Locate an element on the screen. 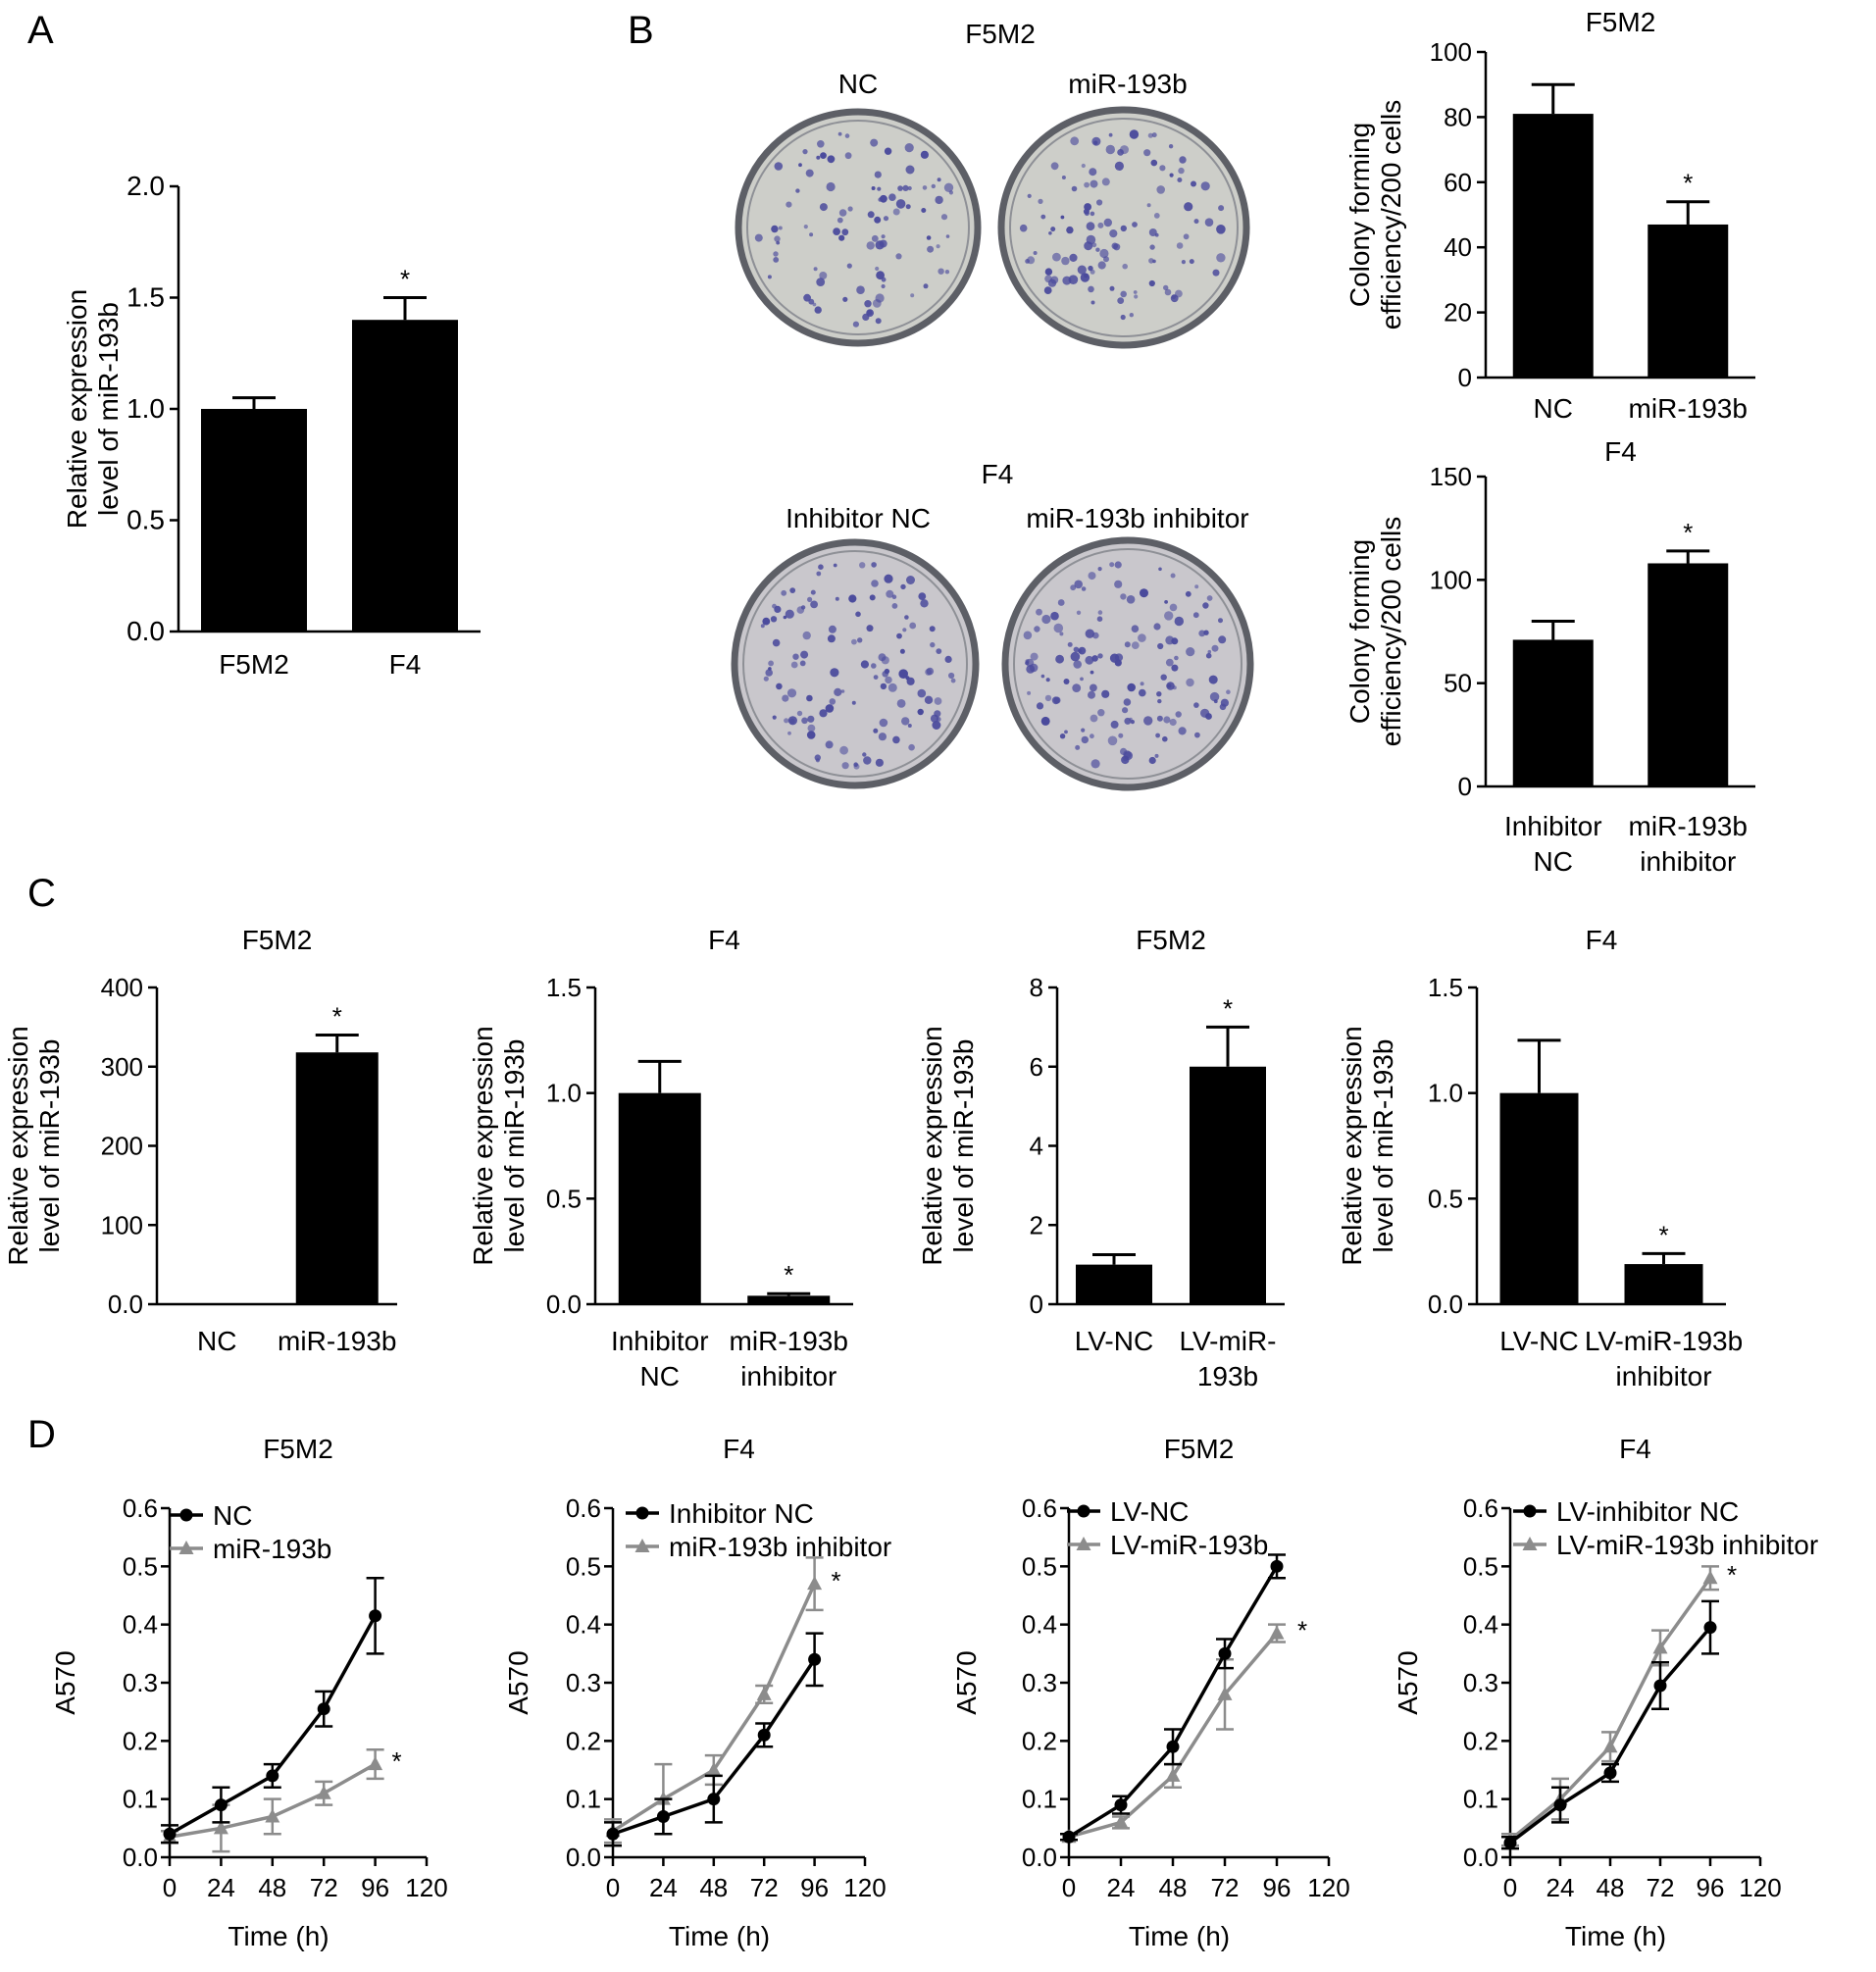 This screenshot has width=1876, height=1972. y-tick-label: 0.5 is located at coordinates (564, 1198).